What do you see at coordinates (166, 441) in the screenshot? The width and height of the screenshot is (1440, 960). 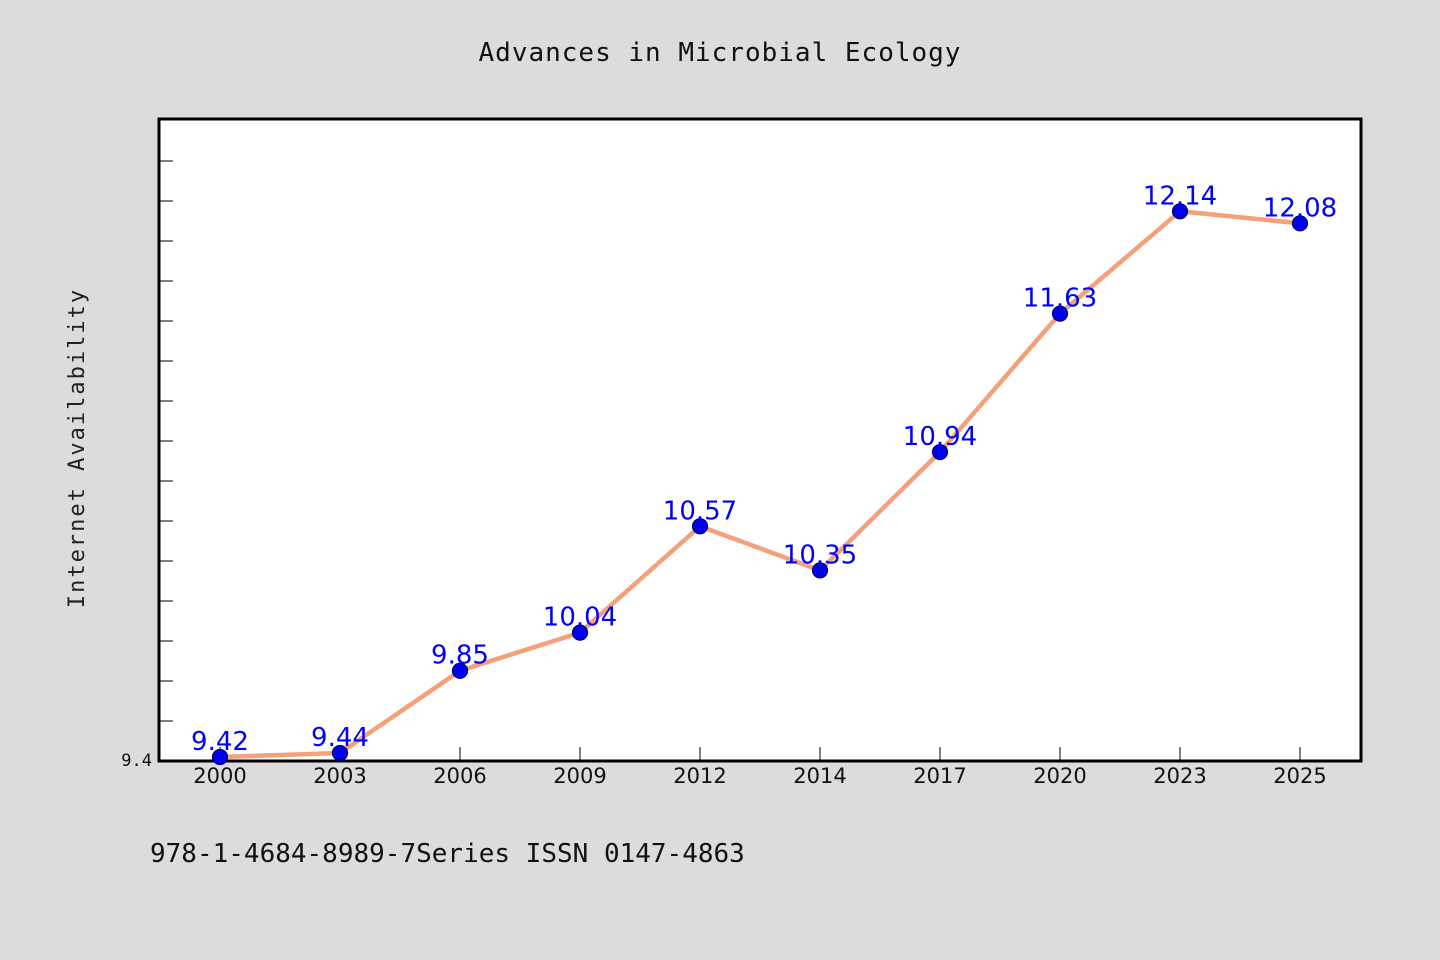 I see `y-axis-ticks` at bounding box center [166, 441].